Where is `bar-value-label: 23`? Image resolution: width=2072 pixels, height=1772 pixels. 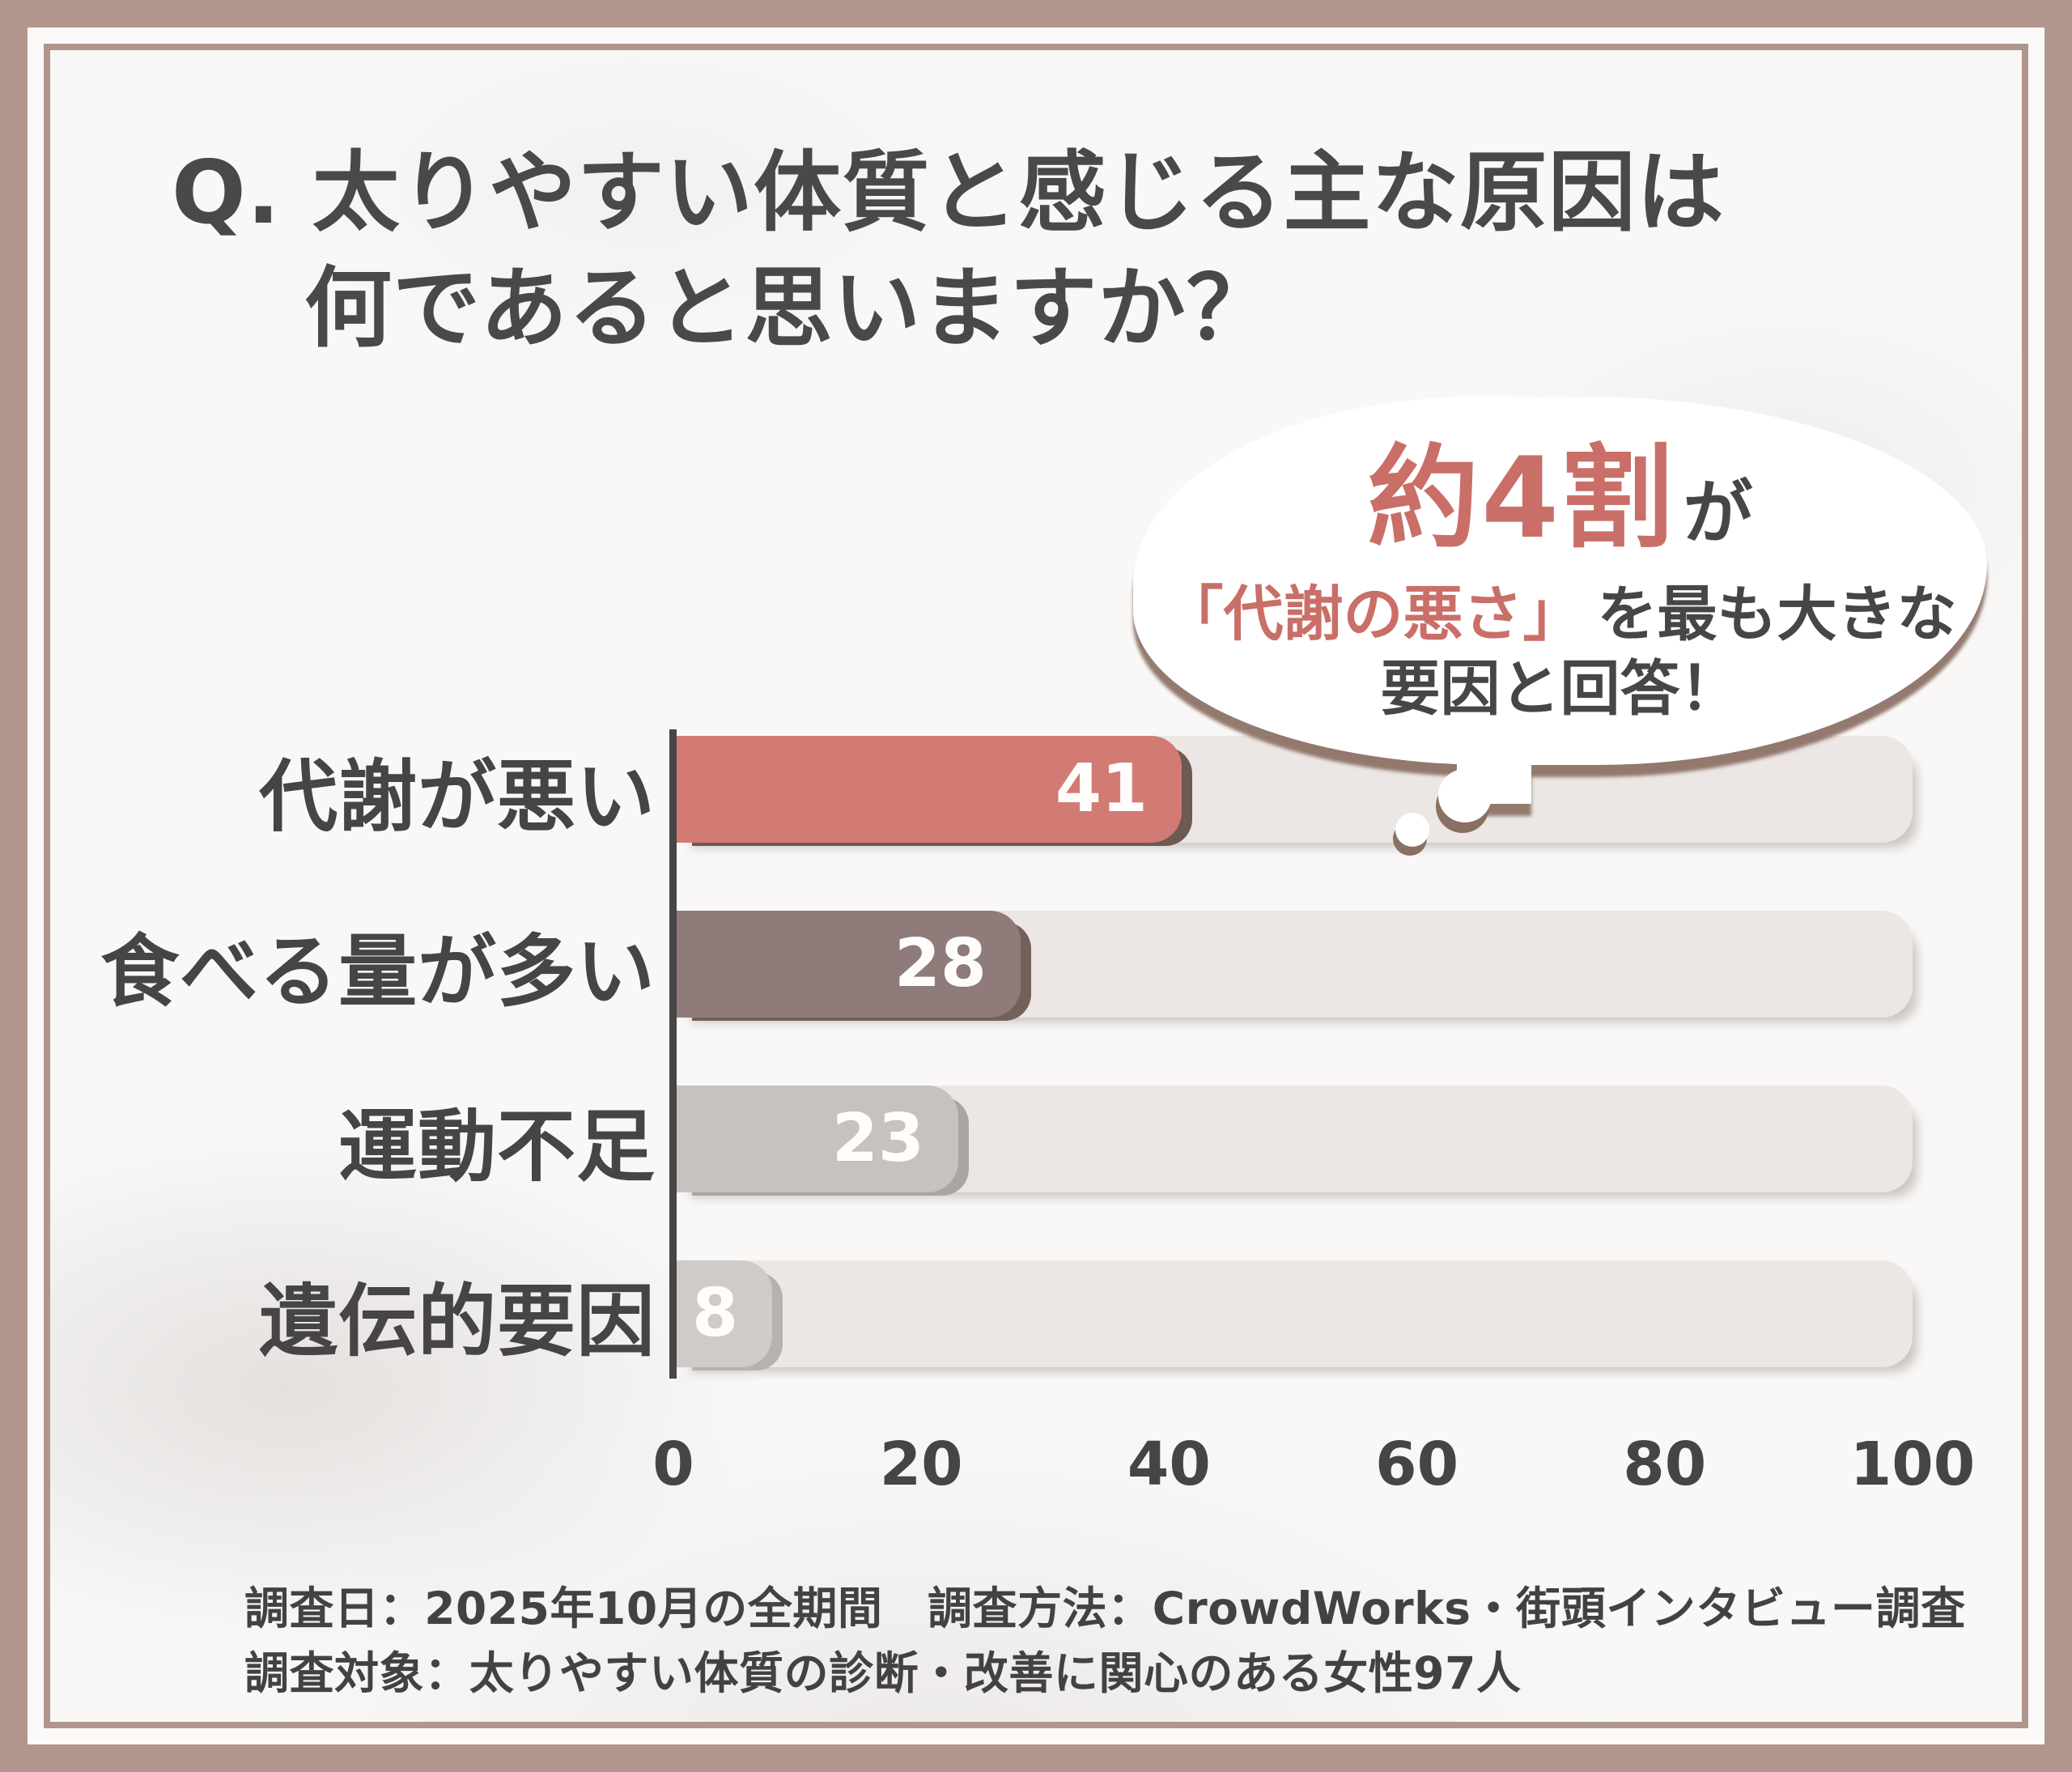
bar-value-label: 23 is located at coordinates (877, 1139).